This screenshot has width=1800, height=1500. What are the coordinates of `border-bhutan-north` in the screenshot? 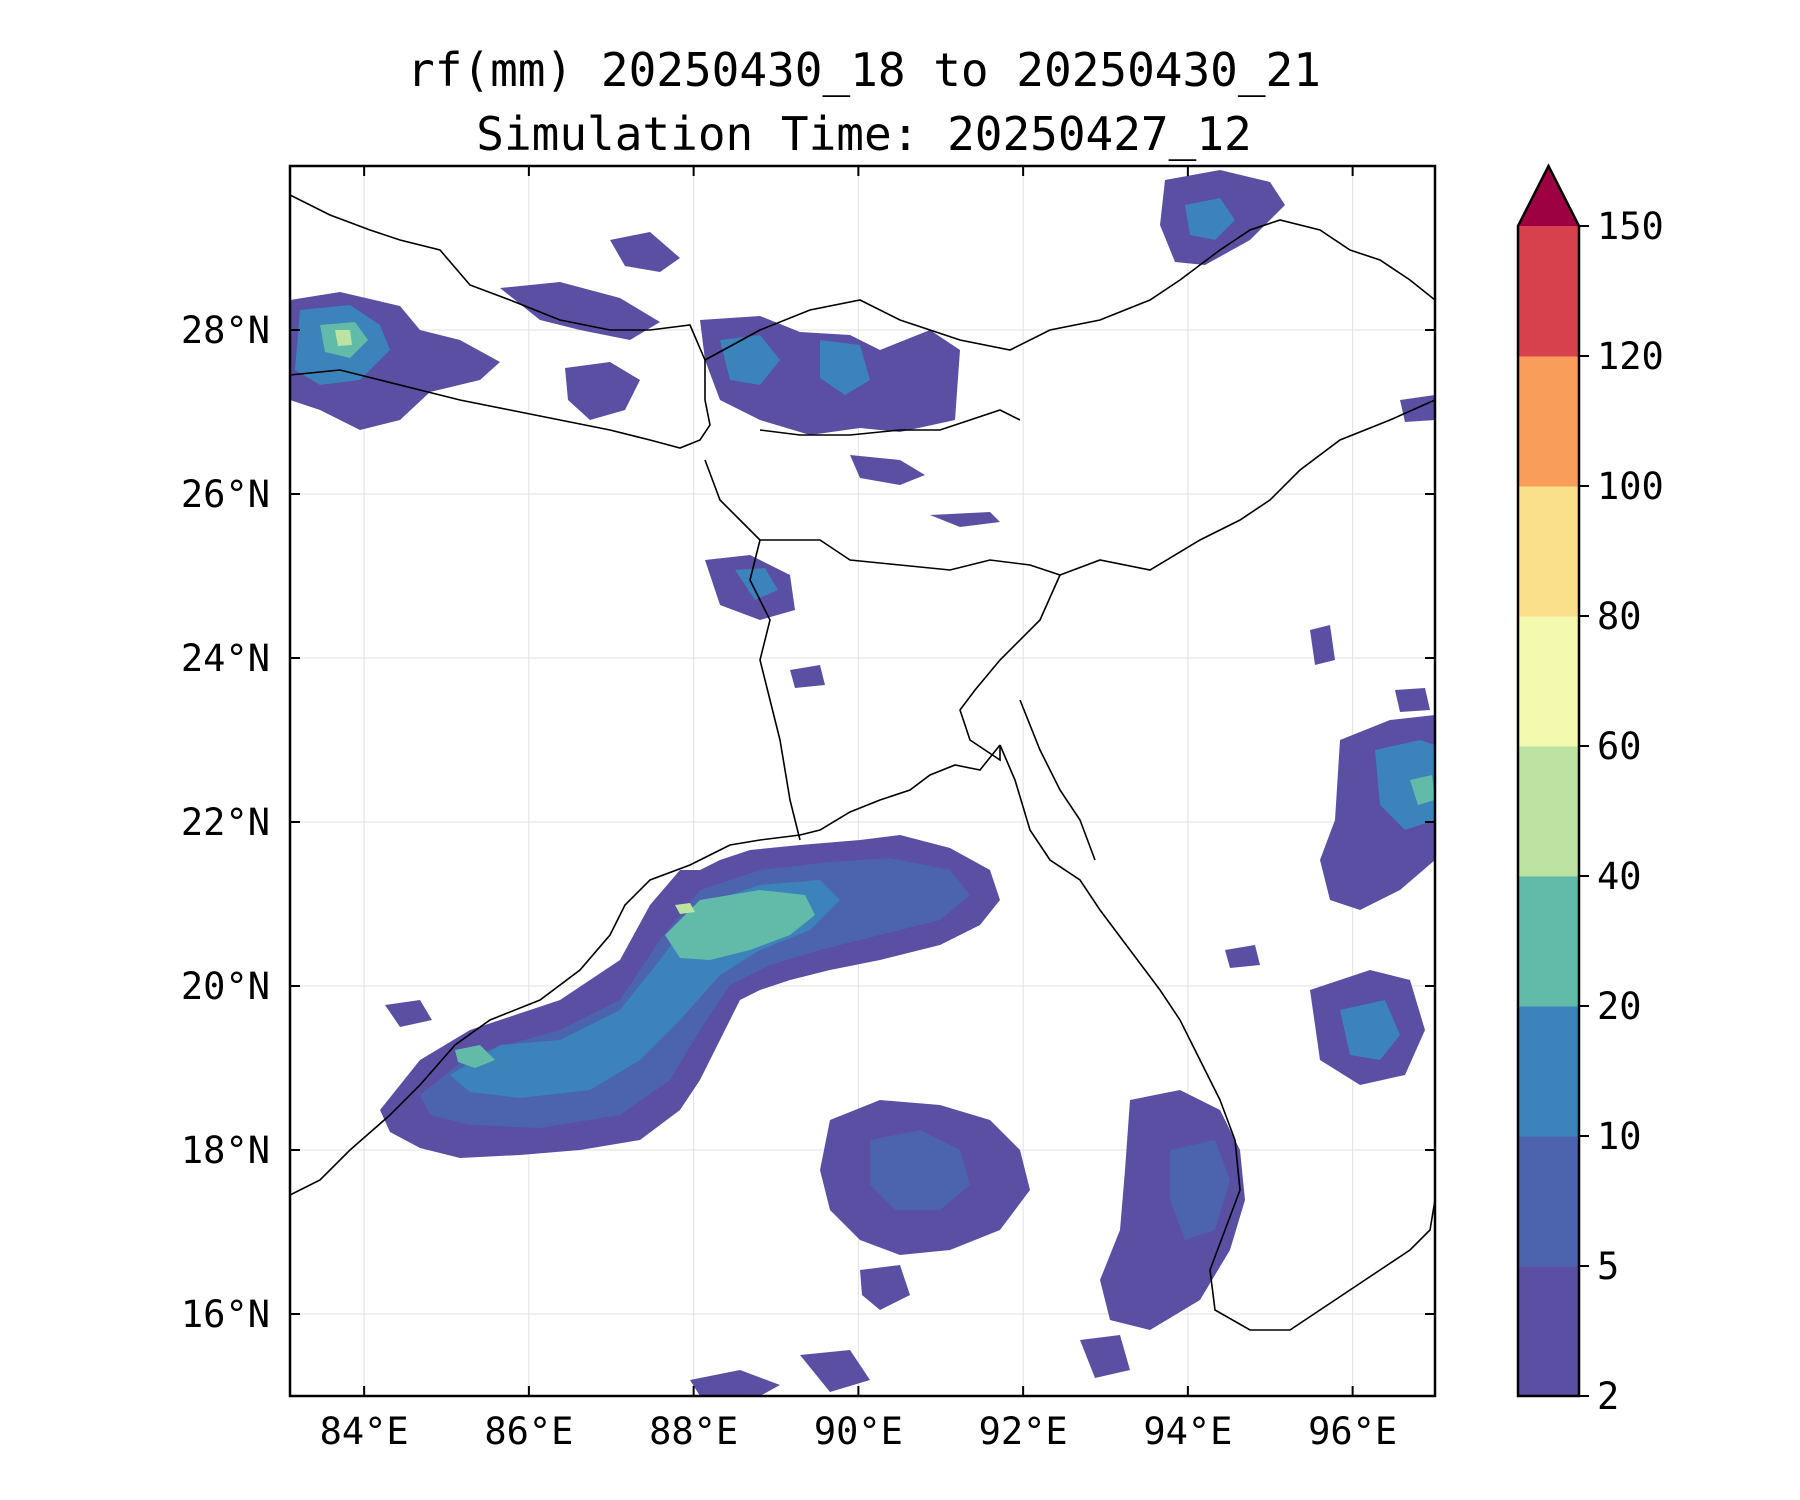 It's located at (1069, 290).